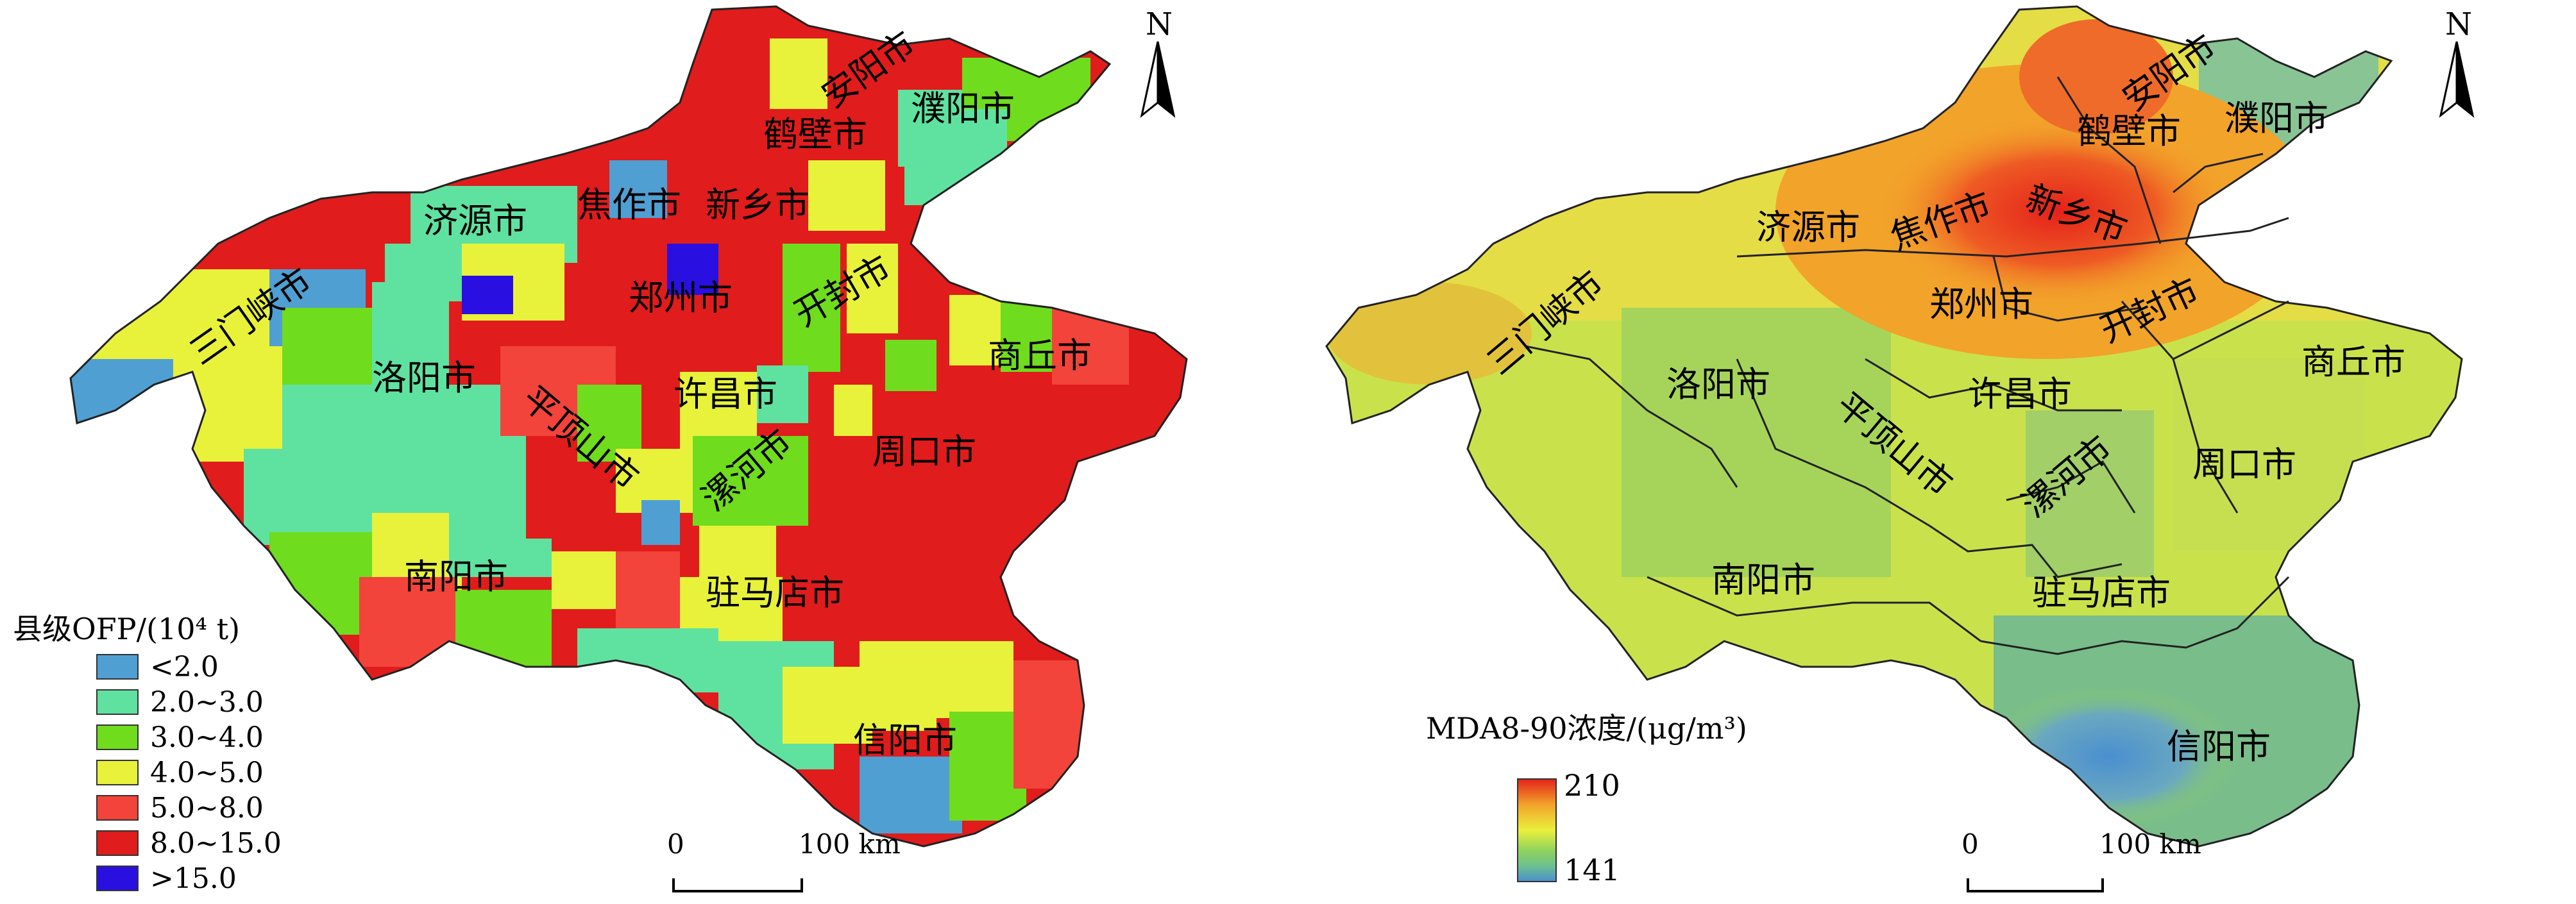  I want to click on legend-title: 县级OFP/(10⁴ t), so click(127, 629).